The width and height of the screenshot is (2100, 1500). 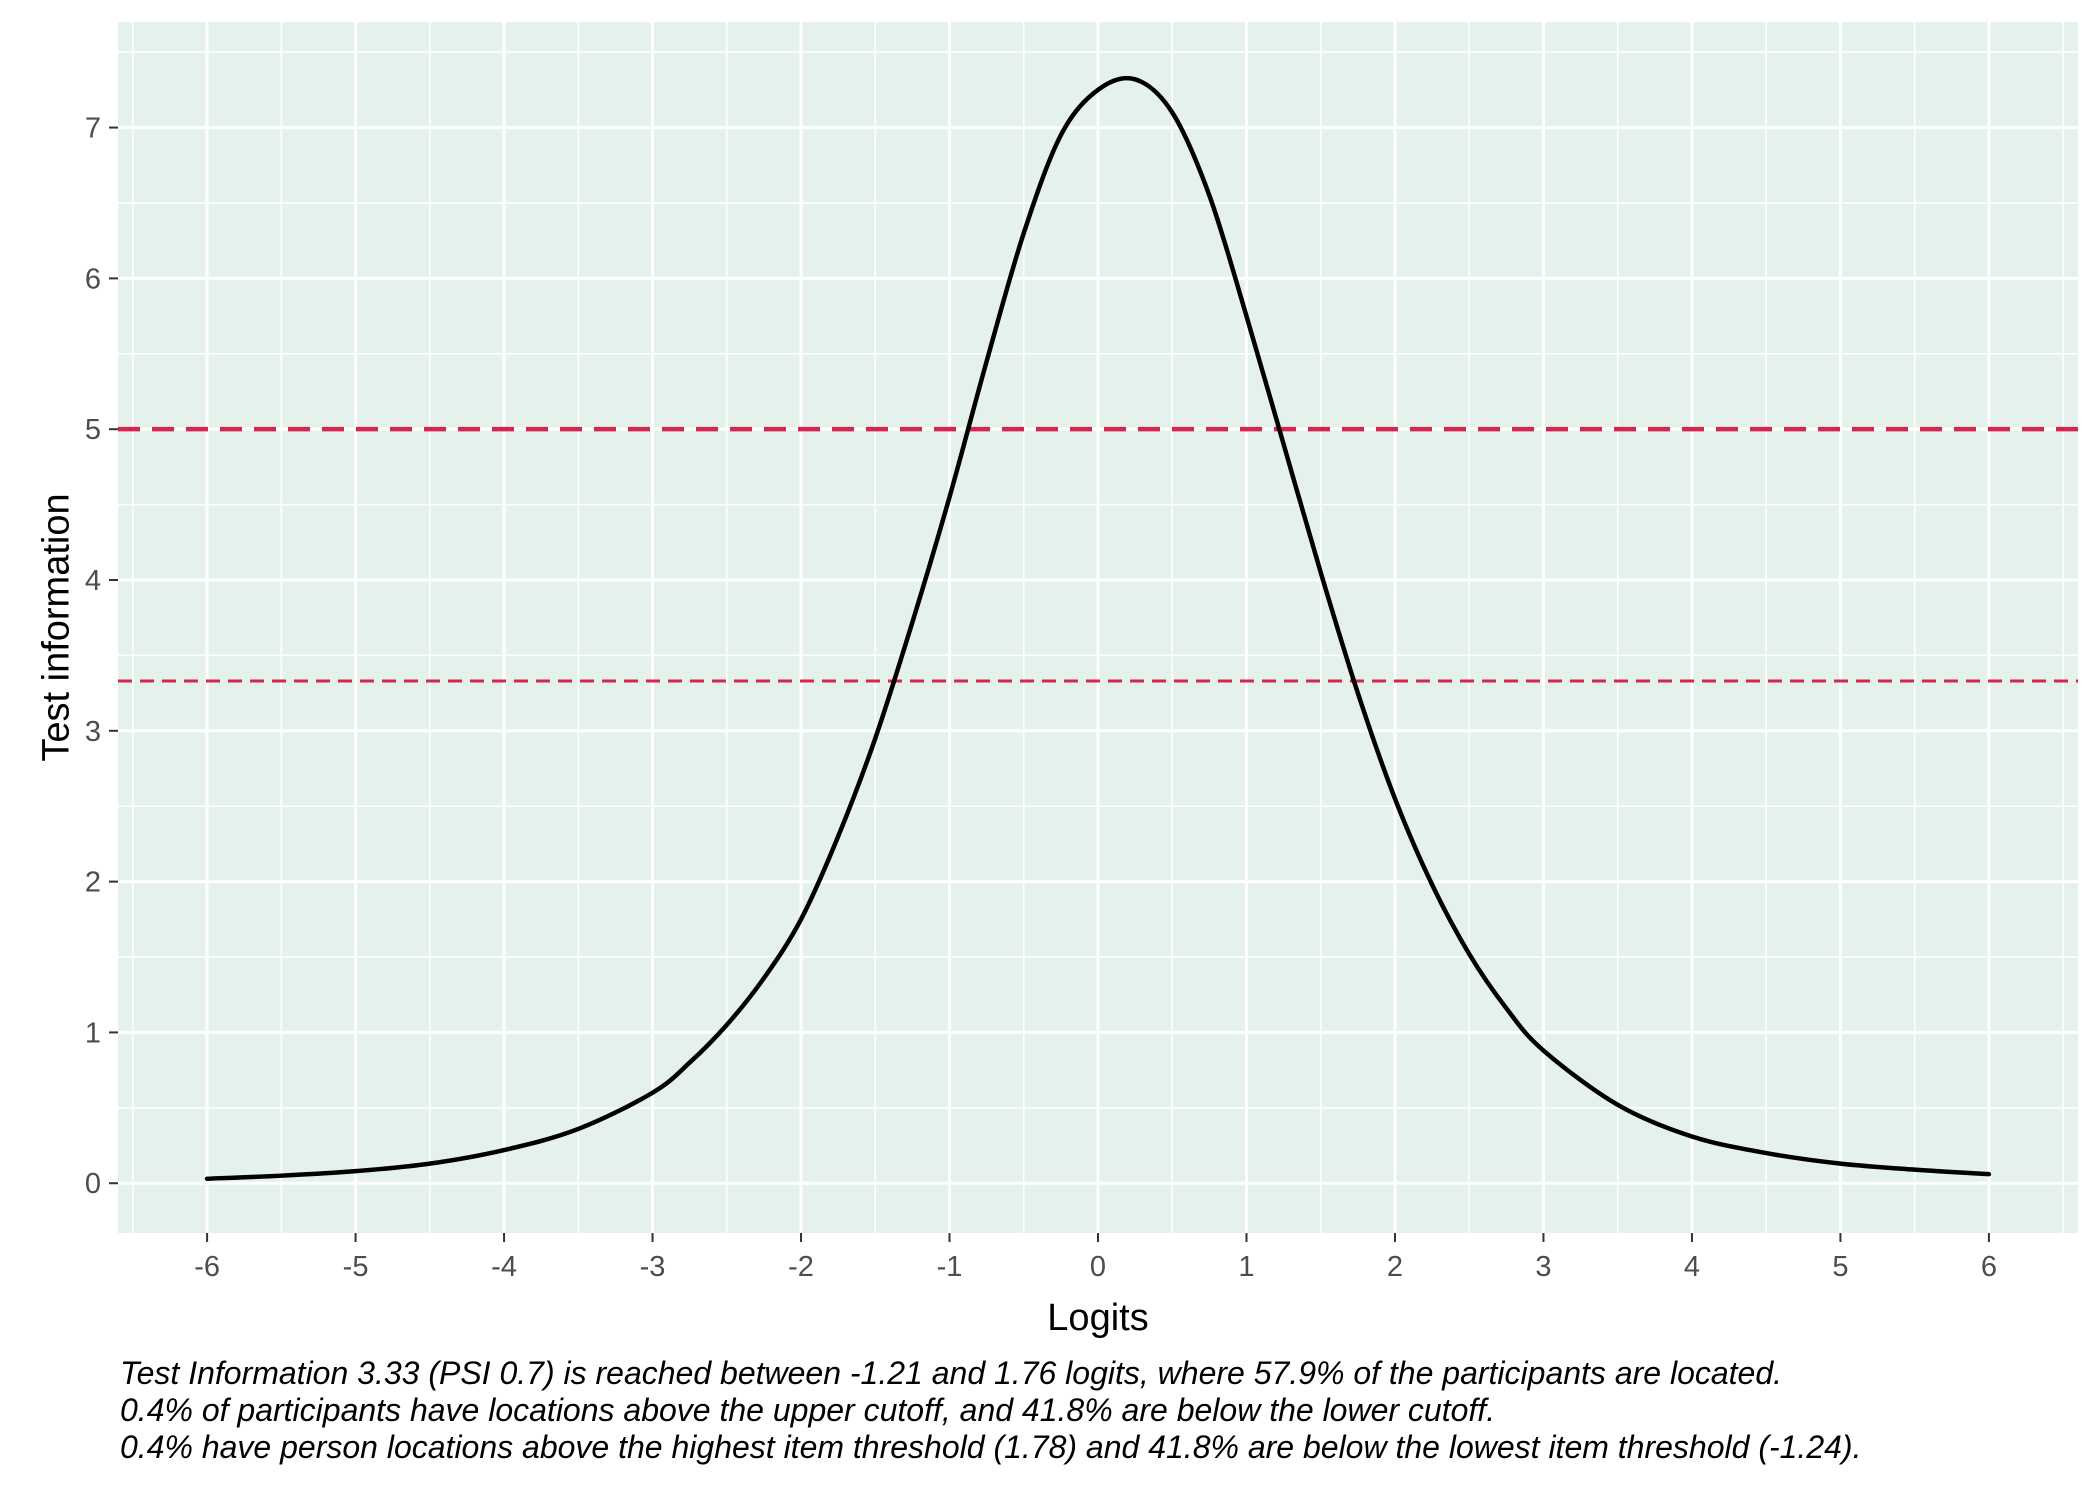 I want to click on x-tick-label: -4, so click(x=504, y=1267).